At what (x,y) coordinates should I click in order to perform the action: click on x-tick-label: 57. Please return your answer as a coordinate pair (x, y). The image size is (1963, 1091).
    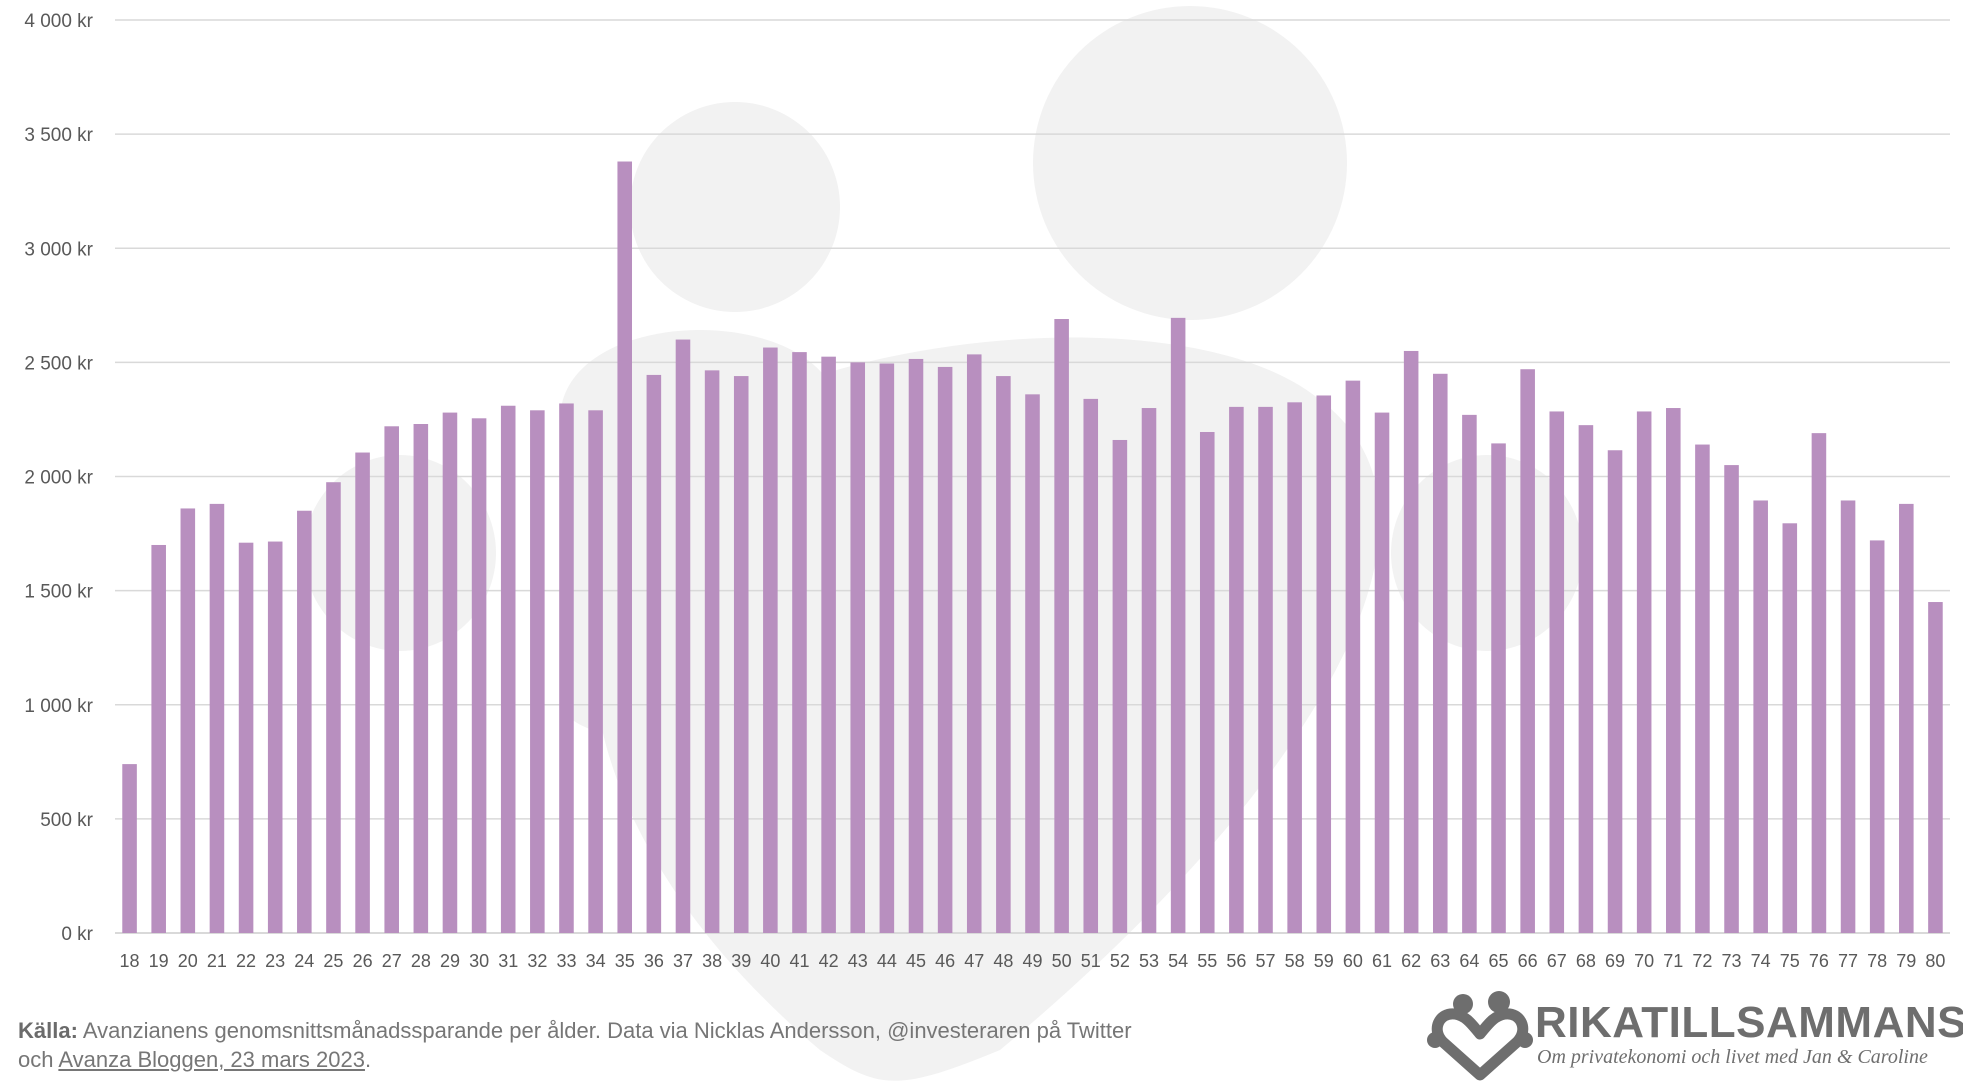
    Looking at the image, I should click on (1266, 961).